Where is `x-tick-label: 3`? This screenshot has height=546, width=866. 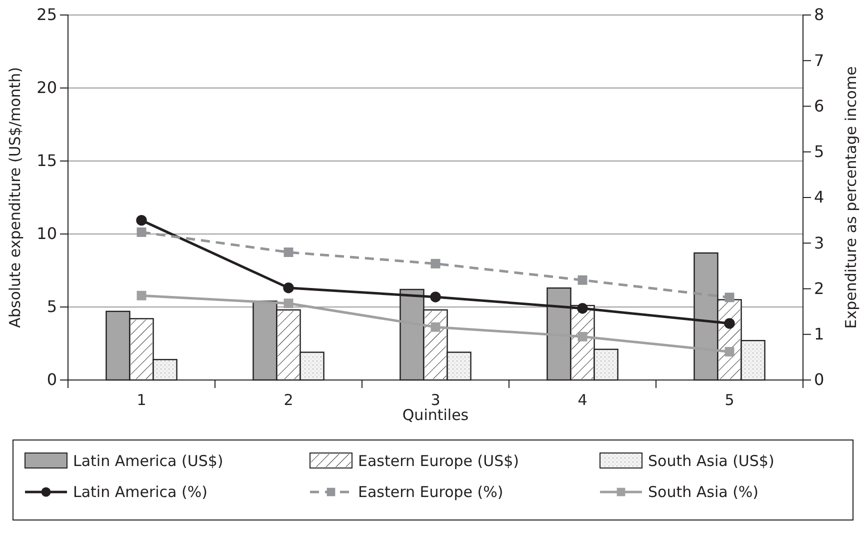 x-tick-label: 3 is located at coordinates (435, 400).